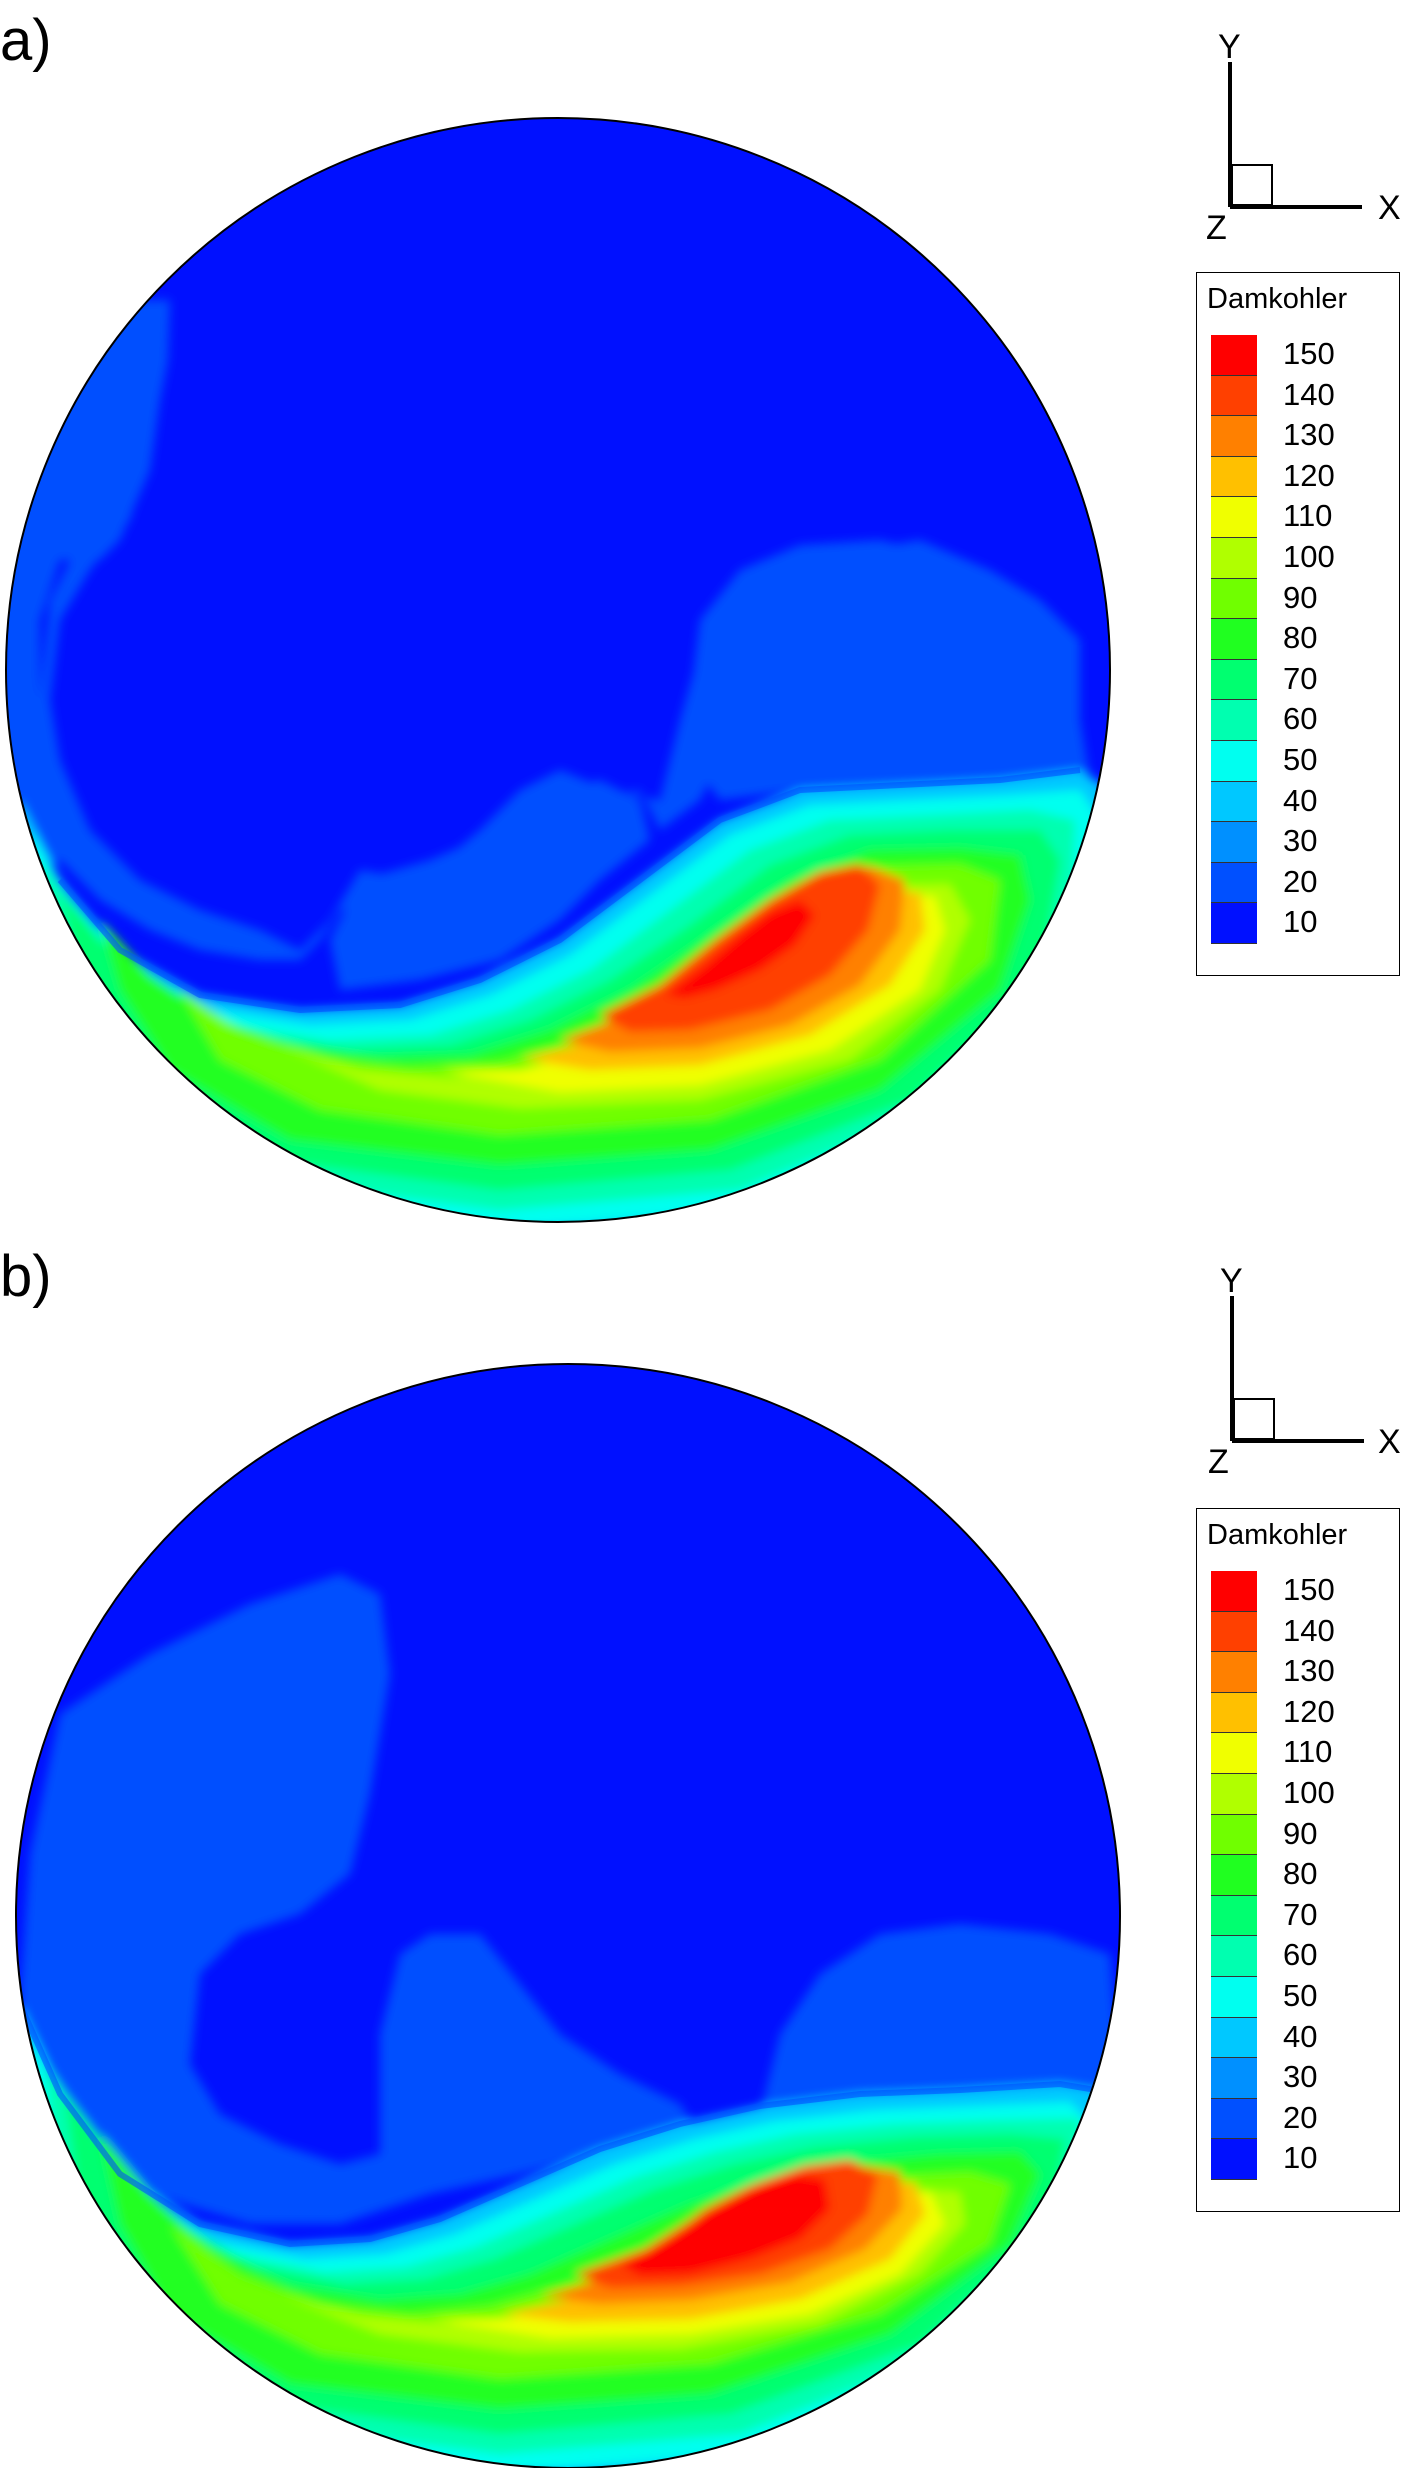 The width and height of the screenshot is (1406, 2468). I want to click on legend-entry: 80, so click(1301, 1875).